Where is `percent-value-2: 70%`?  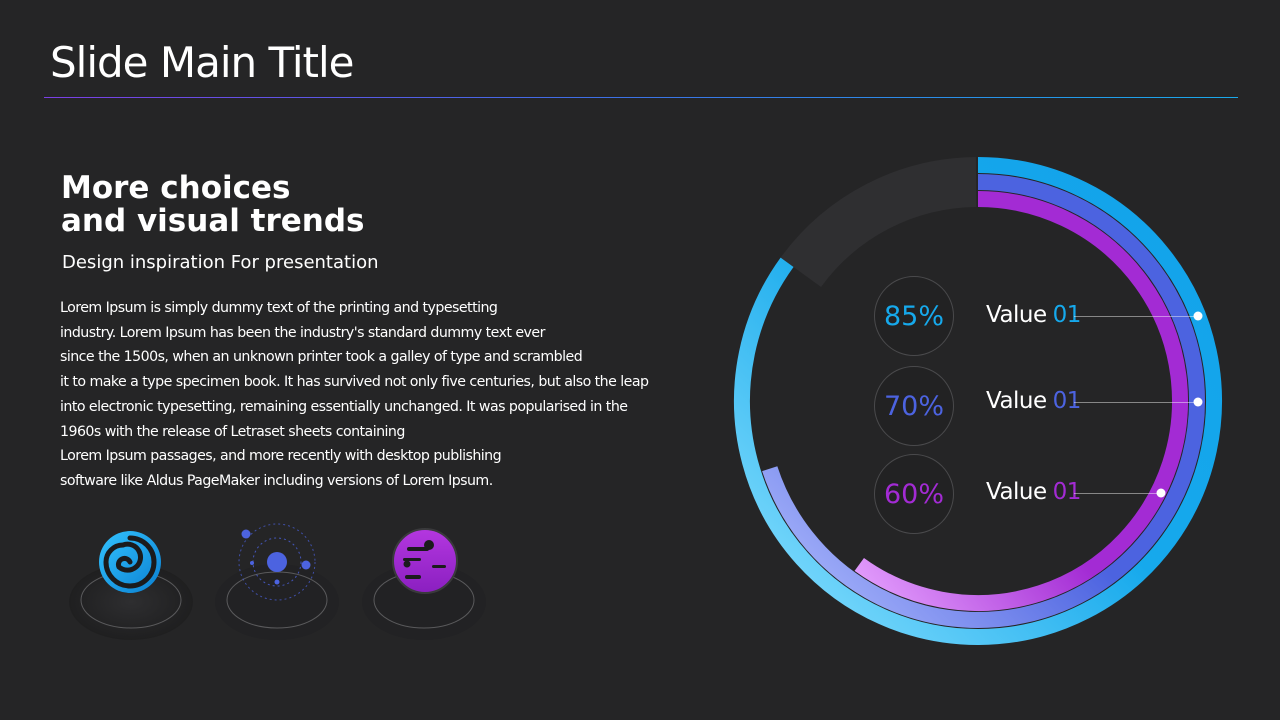 percent-value-2: 70% is located at coordinates (913, 406).